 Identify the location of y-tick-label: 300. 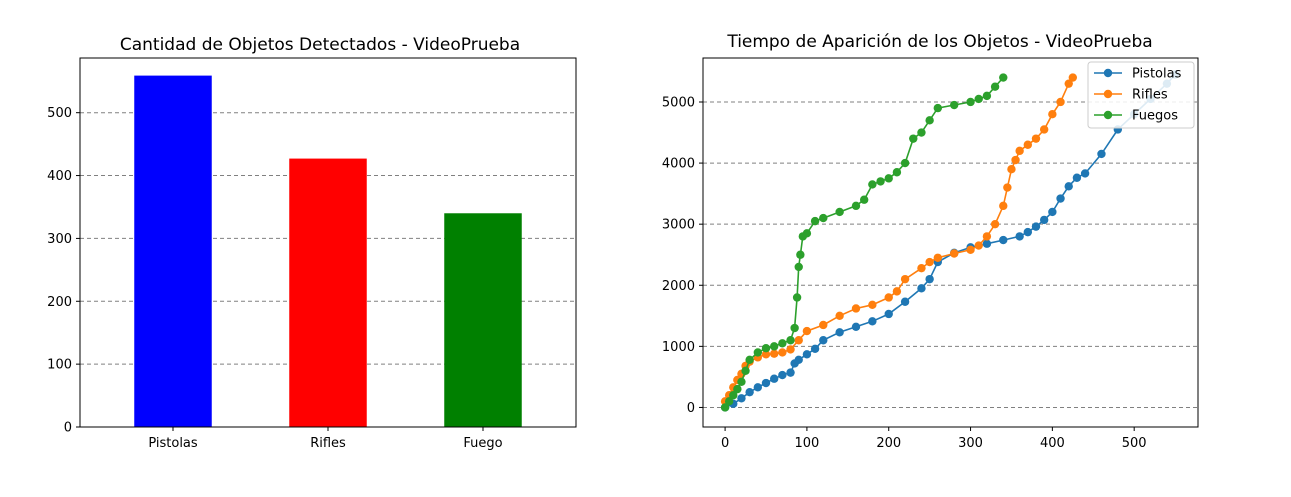
(59, 239).